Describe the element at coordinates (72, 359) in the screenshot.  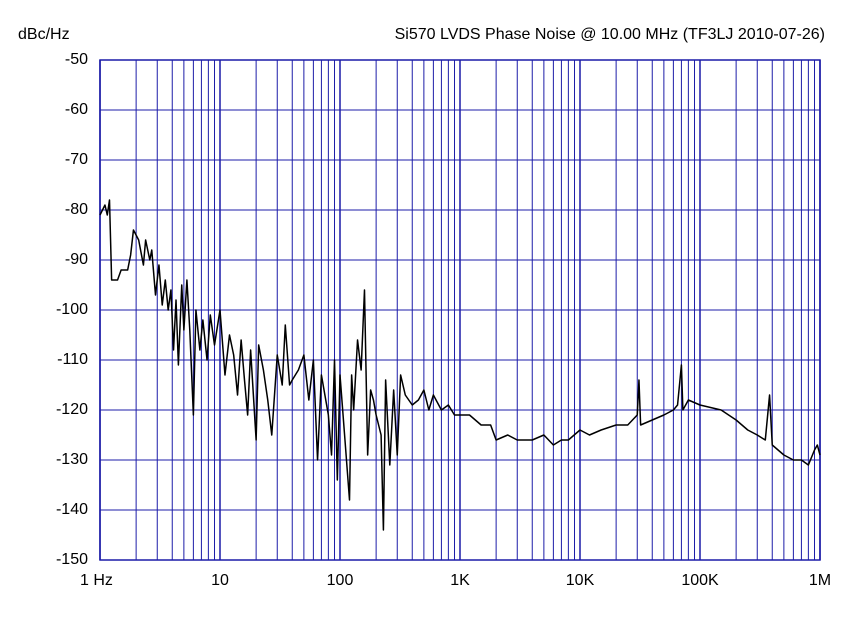
I see `y-tick-label: -110` at that location.